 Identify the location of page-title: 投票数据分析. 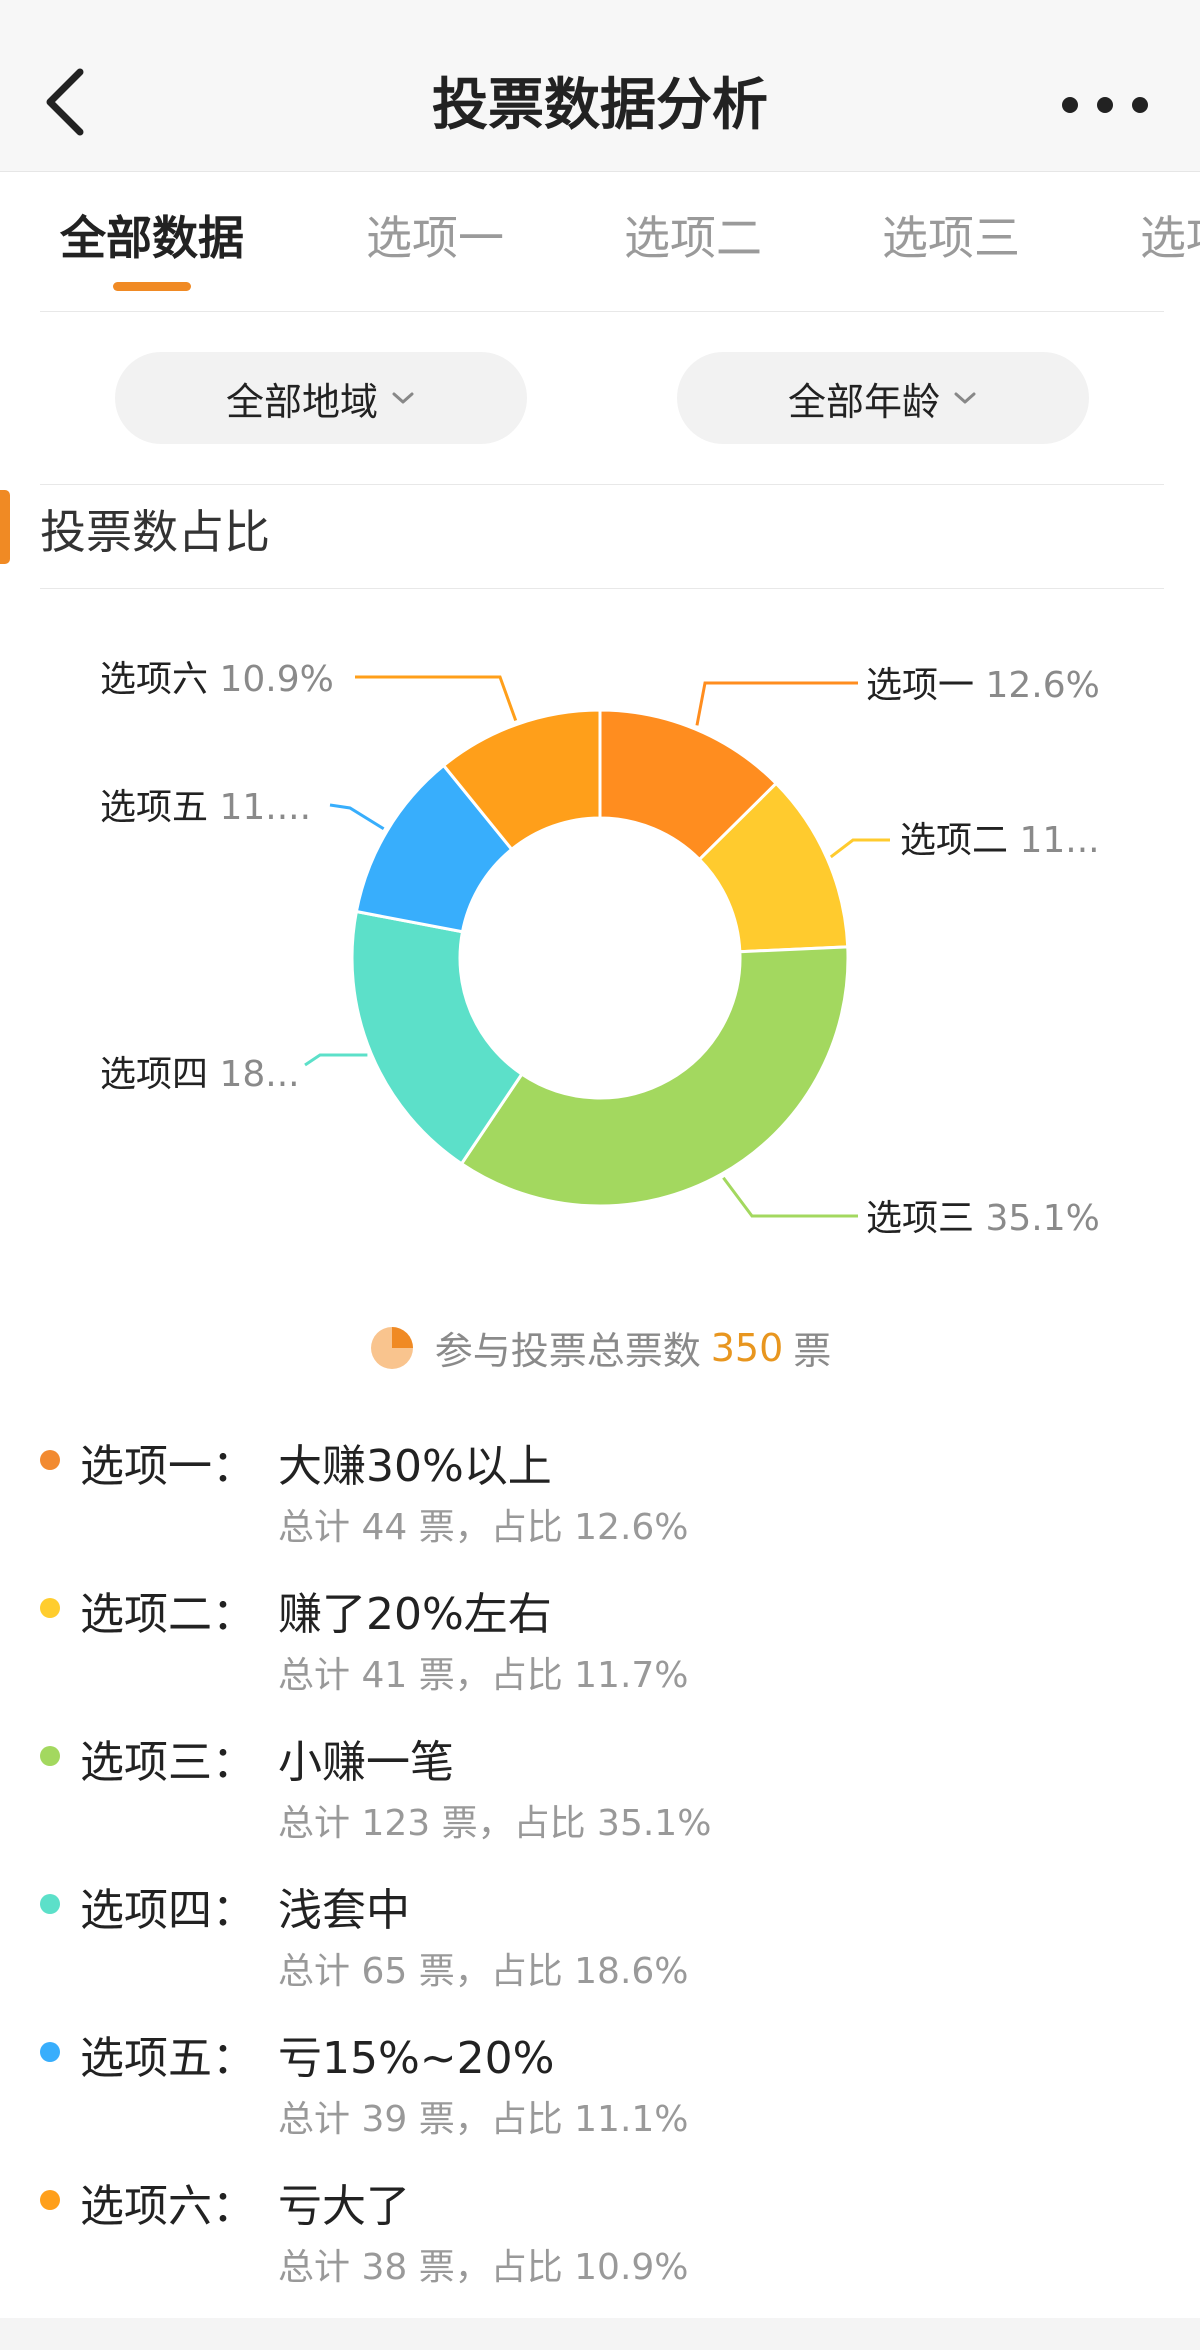
(600, 105).